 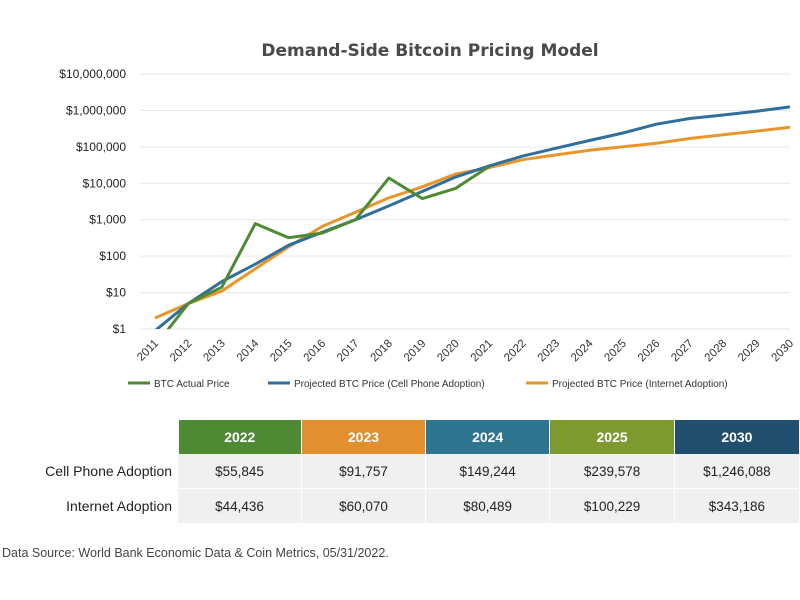 I want to click on x-tick-label: 2025, so click(x=615, y=351).